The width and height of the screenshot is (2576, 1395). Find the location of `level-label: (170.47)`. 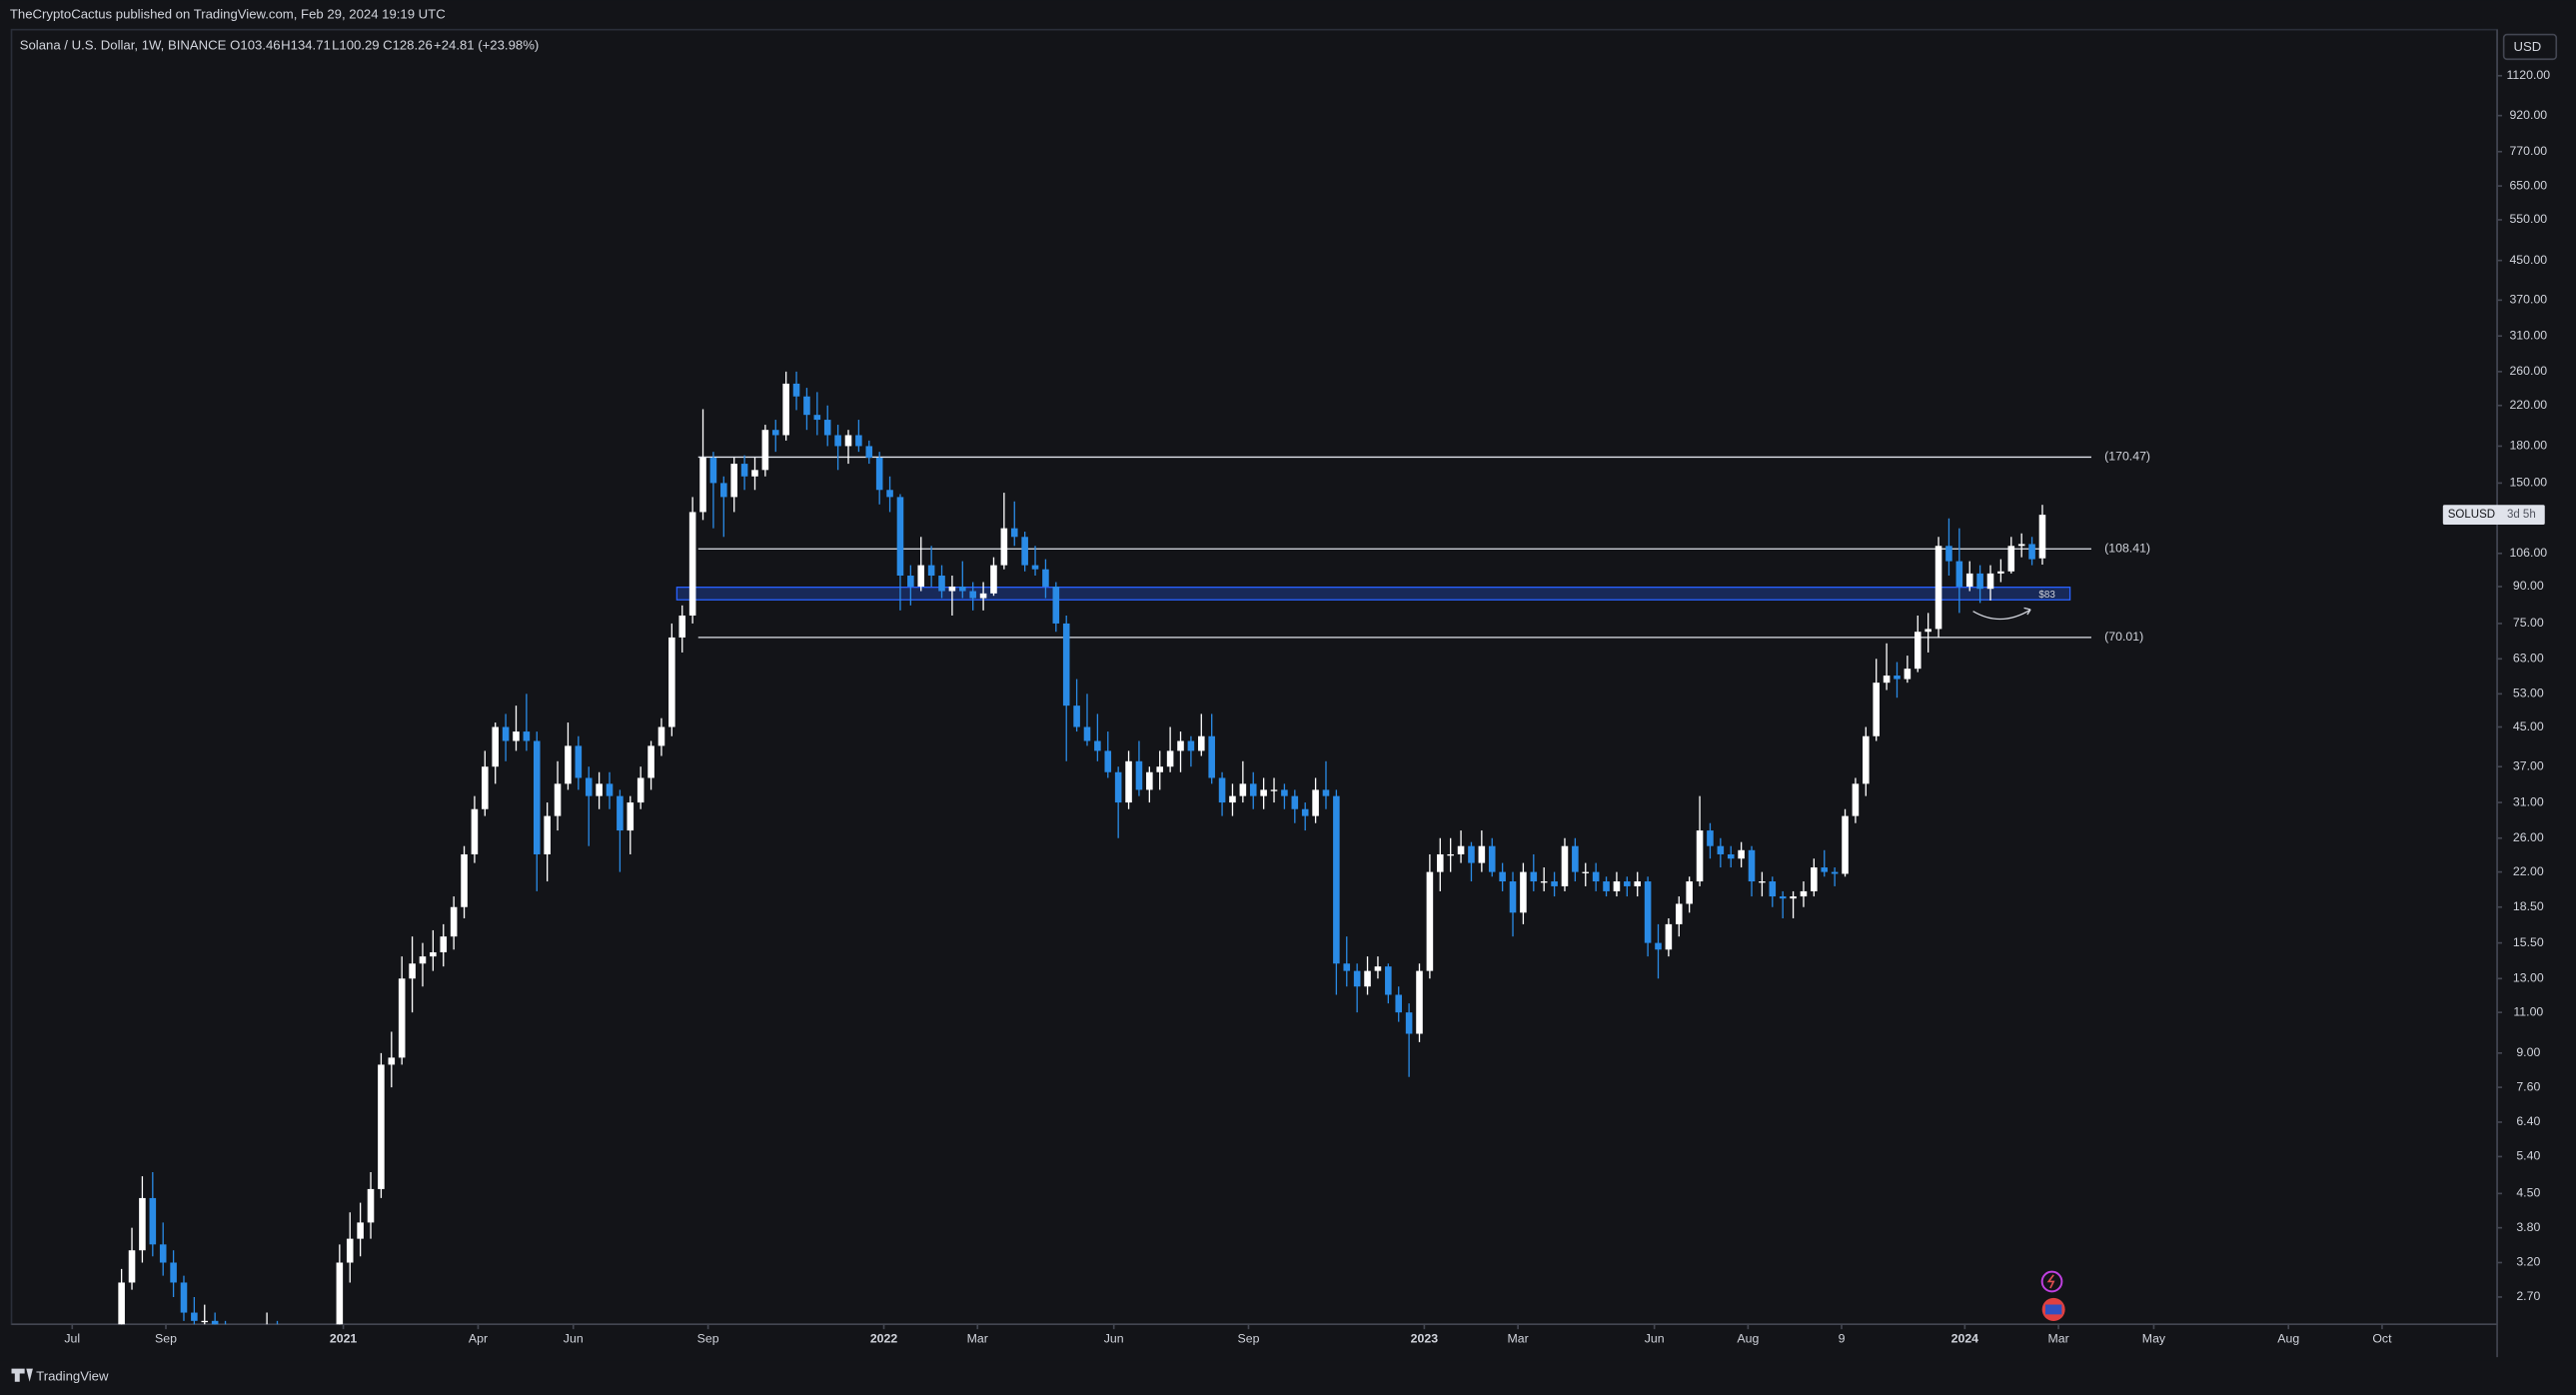

level-label: (170.47) is located at coordinates (2127, 457).